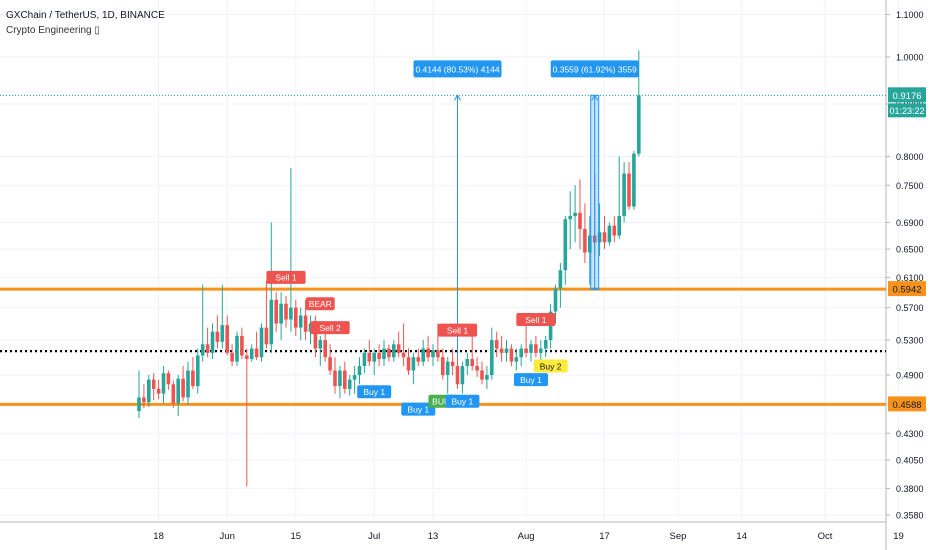  I want to click on measure-arrowhead, so click(595, 97).